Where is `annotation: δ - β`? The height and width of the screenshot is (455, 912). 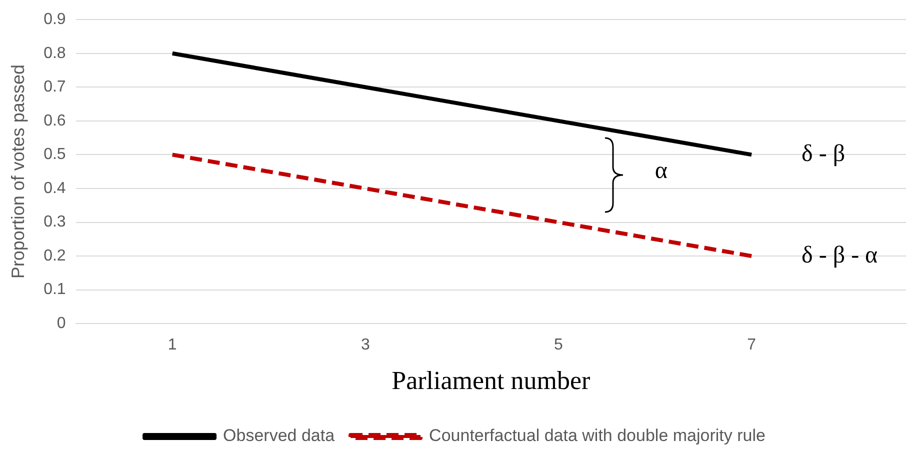 annotation: δ - β is located at coordinates (824, 154).